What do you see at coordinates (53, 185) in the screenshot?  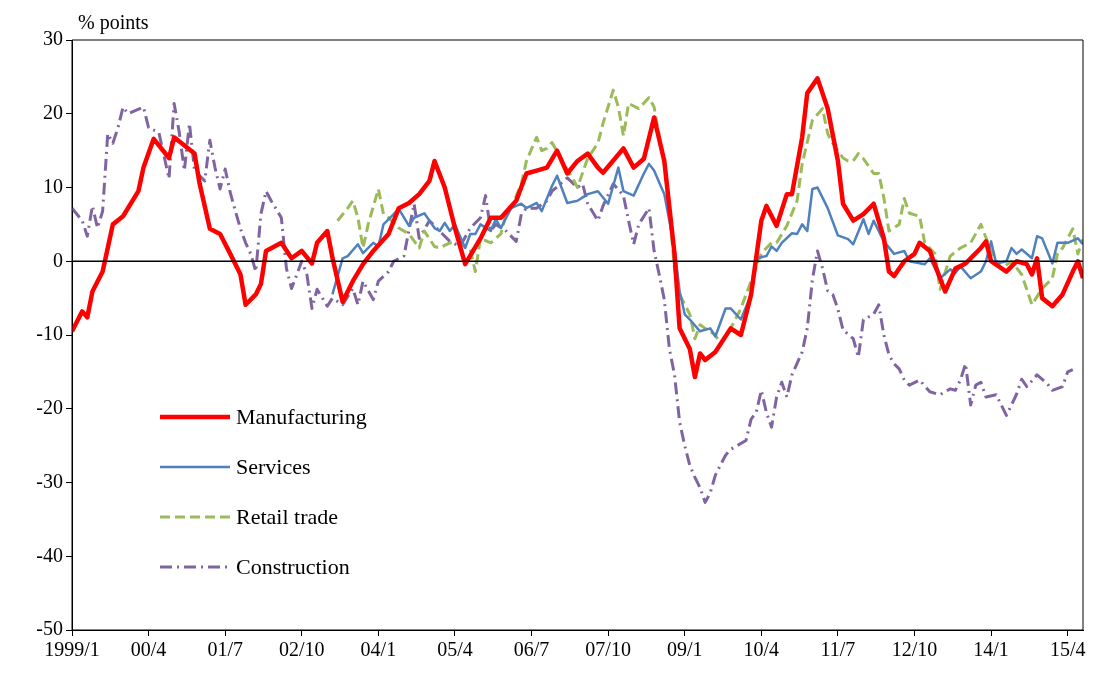 I see `y-tick-label: 10` at bounding box center [53, 185].